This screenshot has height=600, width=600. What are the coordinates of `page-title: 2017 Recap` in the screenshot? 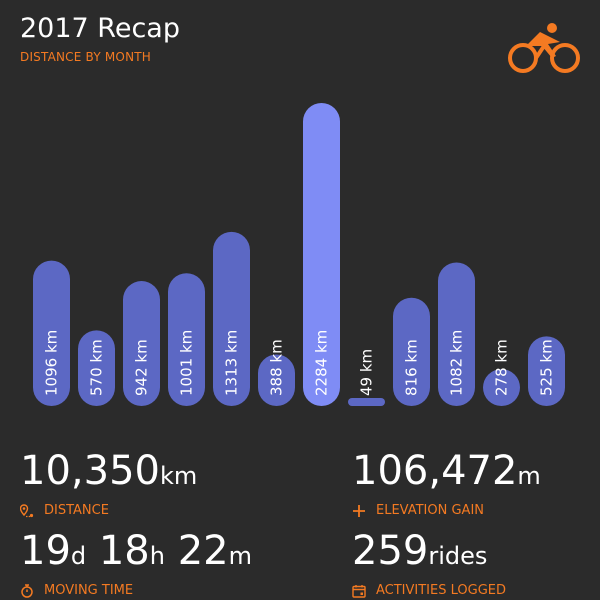 It's located at (100, 28).